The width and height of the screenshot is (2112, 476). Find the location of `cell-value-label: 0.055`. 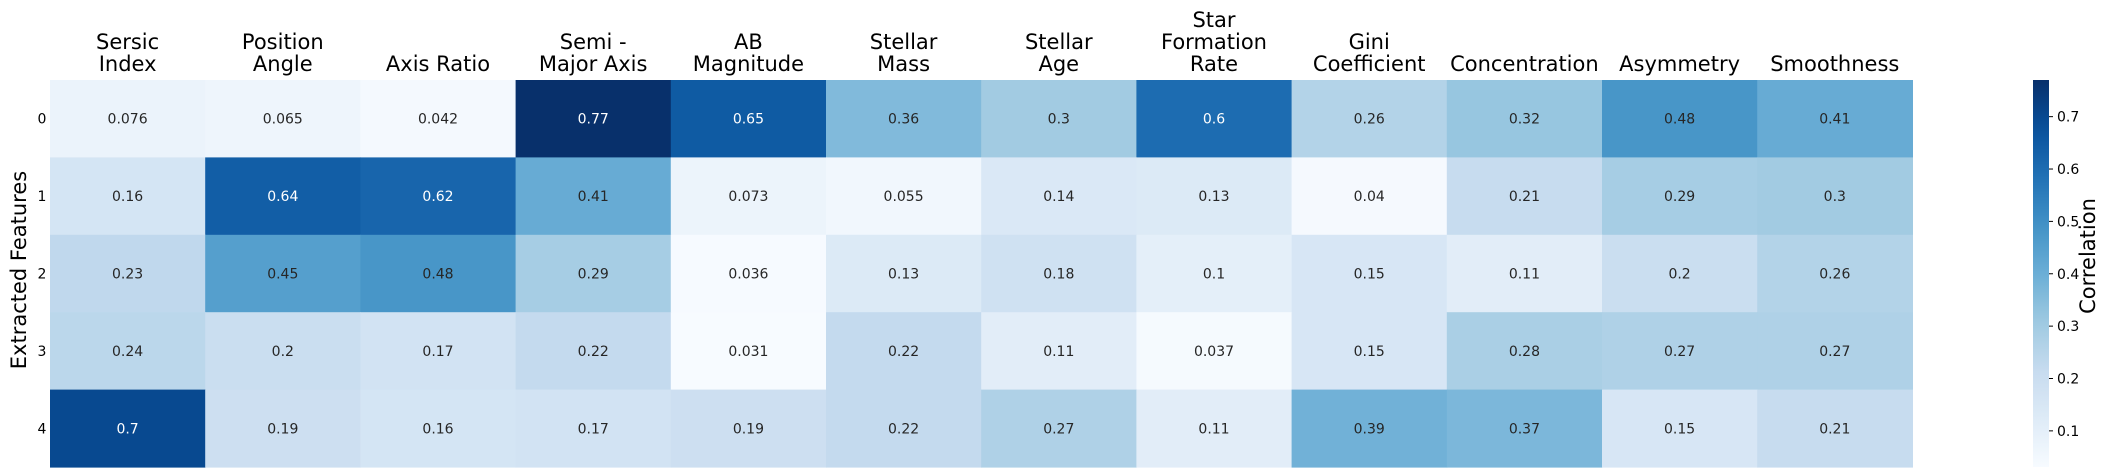

cell-value-label: 0.055 is located at coordinates (904, 197).